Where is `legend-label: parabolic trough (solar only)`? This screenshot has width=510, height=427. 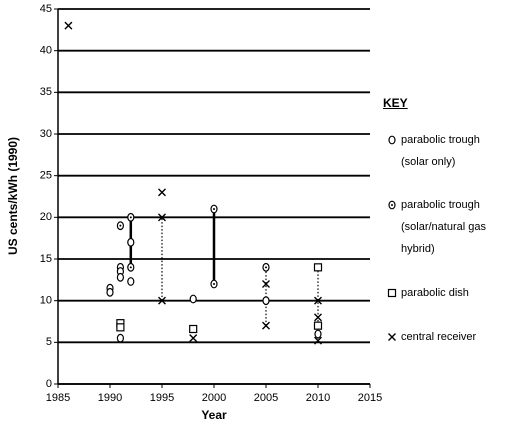 legend-label: parabolic trough (solar only) is located at coordinates (440, 151).